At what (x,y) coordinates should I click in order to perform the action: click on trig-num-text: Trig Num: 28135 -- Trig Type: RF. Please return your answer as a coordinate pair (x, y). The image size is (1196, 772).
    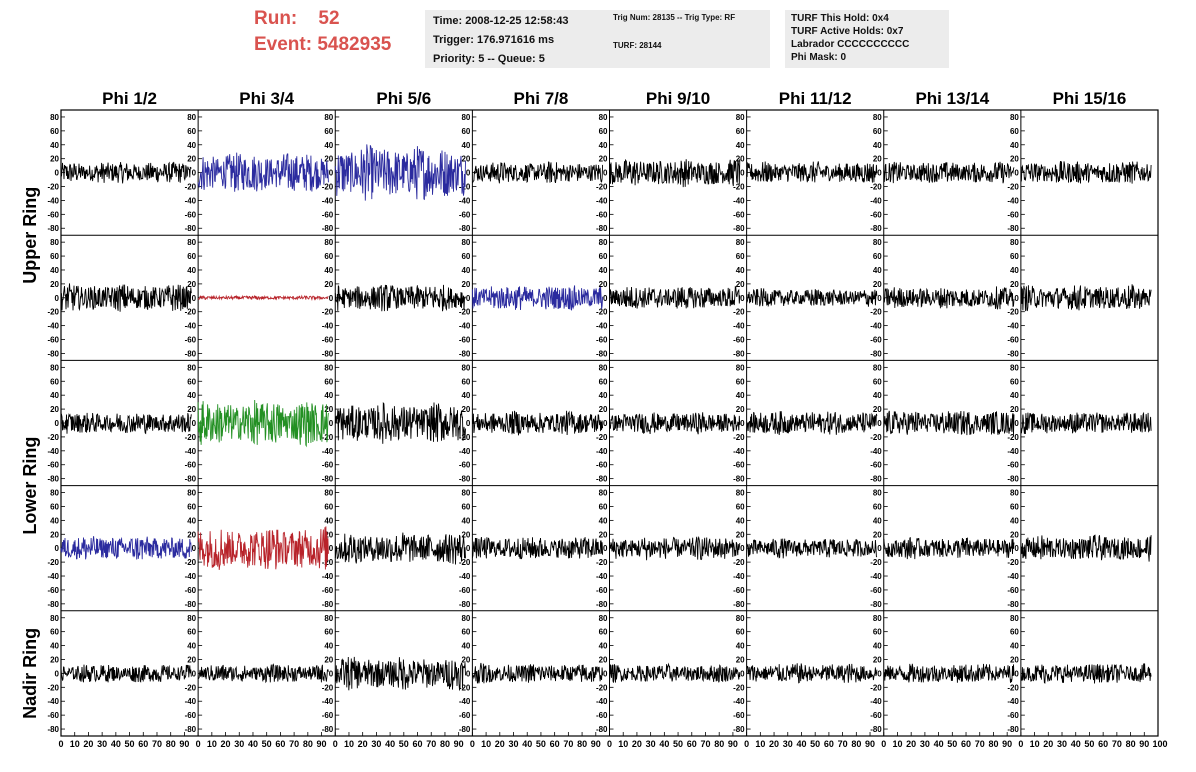
    Looking at the image, I should click on (674, 17).